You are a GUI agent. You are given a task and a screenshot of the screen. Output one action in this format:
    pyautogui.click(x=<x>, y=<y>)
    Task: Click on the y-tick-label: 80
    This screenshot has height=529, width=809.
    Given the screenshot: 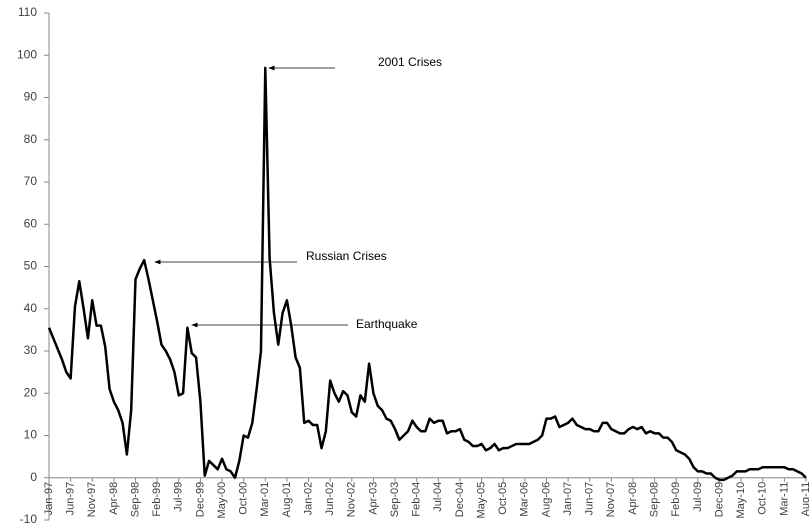 What is the action you would take?
    pyautogui.click(x=31, y=139)
    